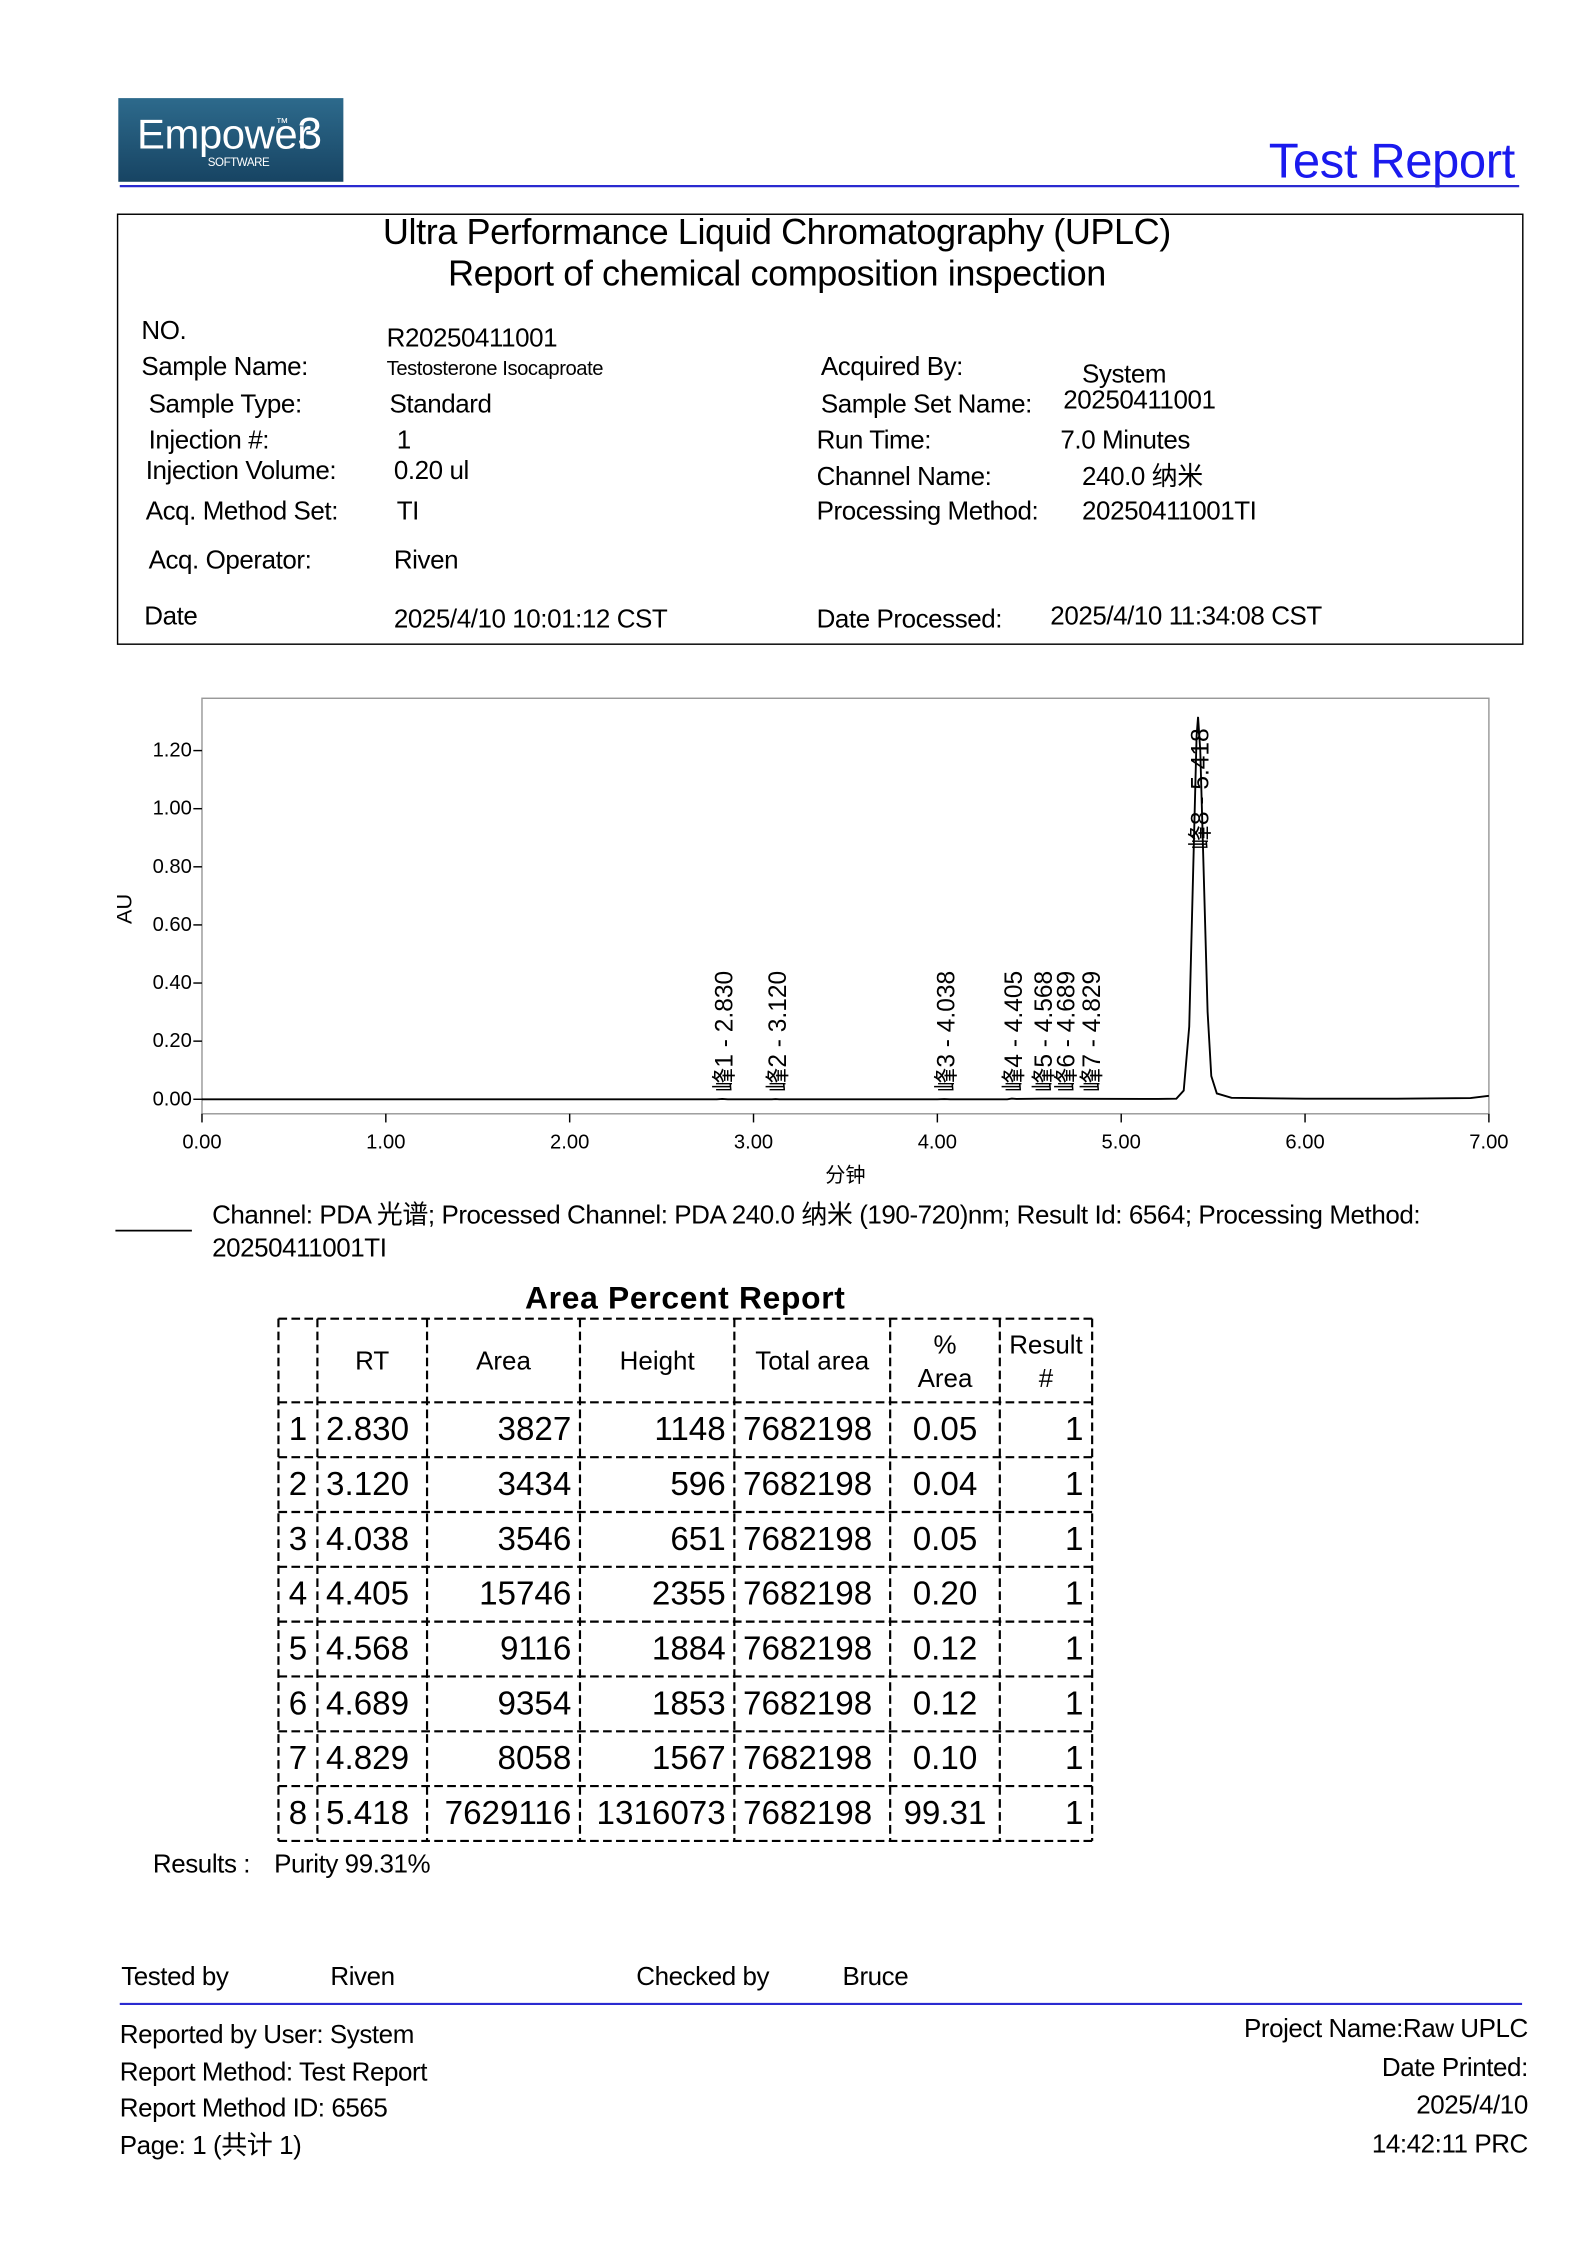  What do you see at coordinates (875, 1976) in the screenshot?
I see `signature-name: Bruce` at bounding box center [875, 1976].